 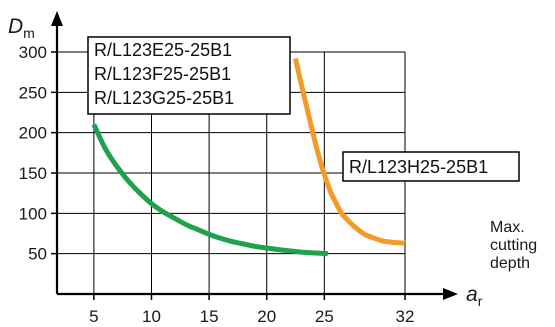 I want to click on legend-group-line-2: R/L123F25-25B1, so click(x=162, y=74).